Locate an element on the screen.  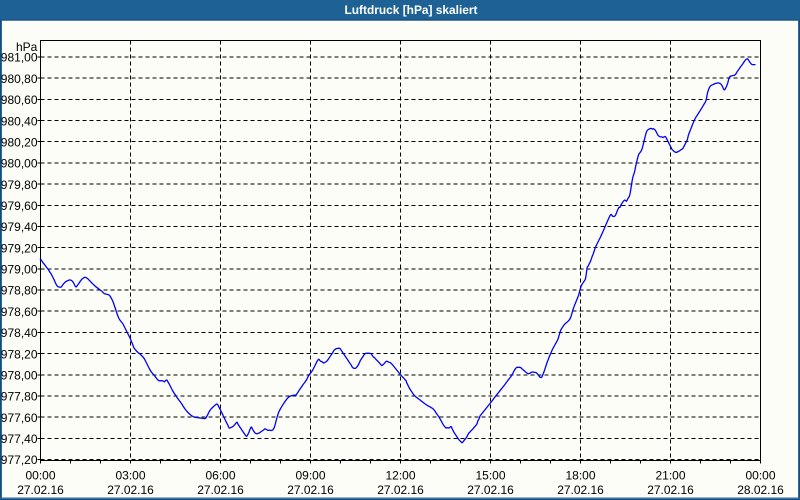
svg-text: 979,60 is located at coordinates (19, 206).